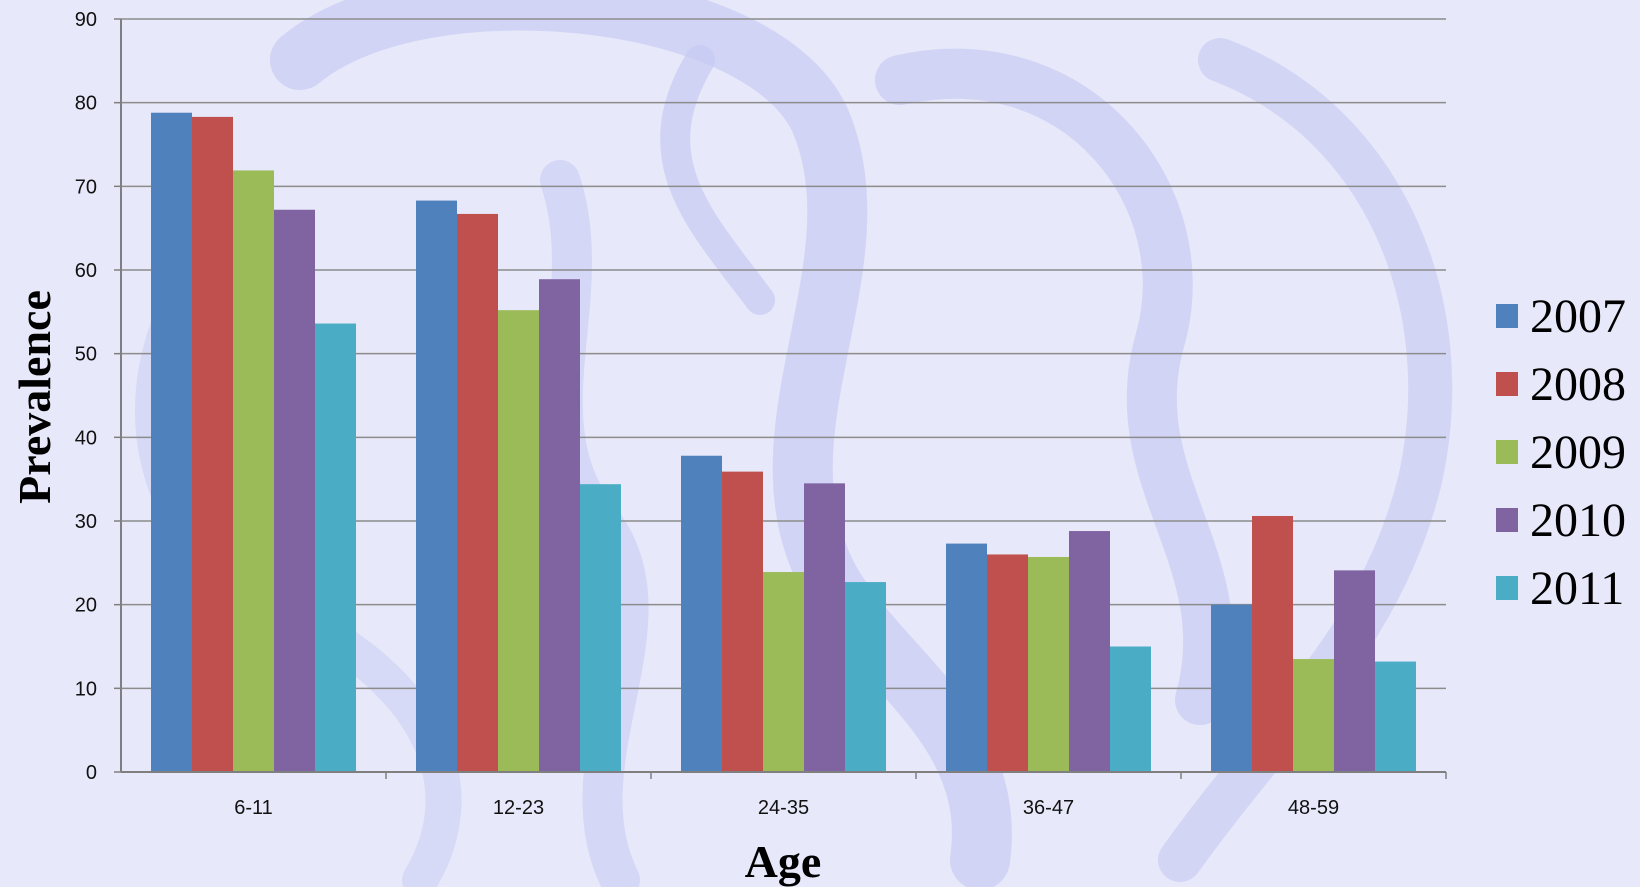  I want to click on y-tick-label: 0, so click(91, 773).